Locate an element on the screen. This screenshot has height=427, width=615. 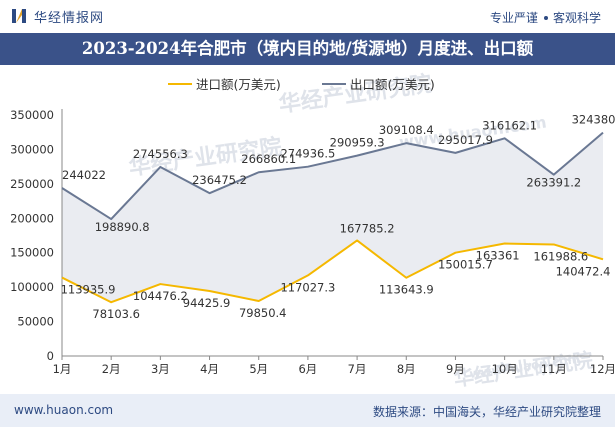
import-data-label: 79850.4 is located at coordinates (263, 313).